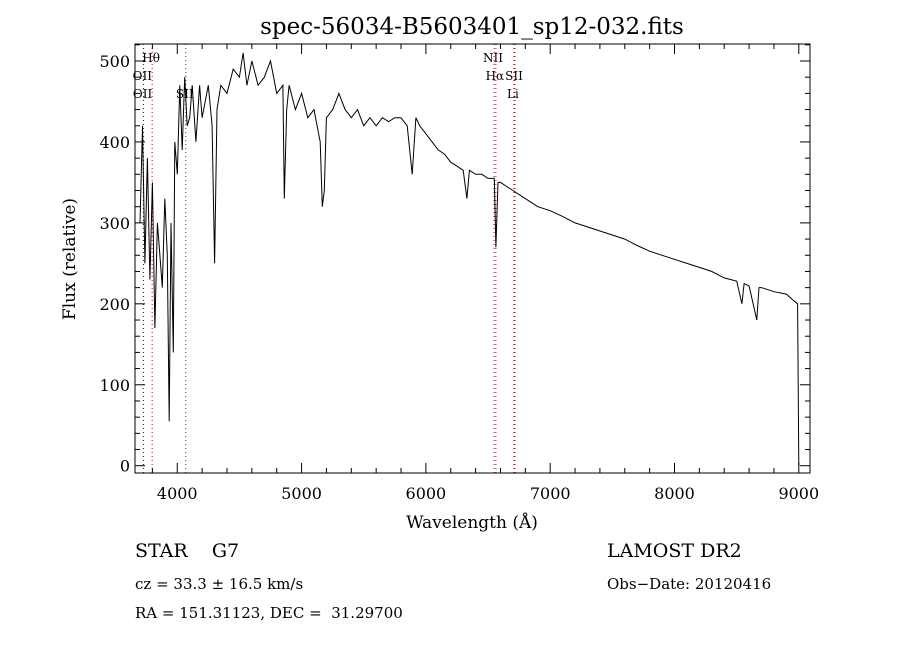  Describe the element at coordinates (798, 493) in the screenshot. I see `x-tick-label: 9000` at that location.